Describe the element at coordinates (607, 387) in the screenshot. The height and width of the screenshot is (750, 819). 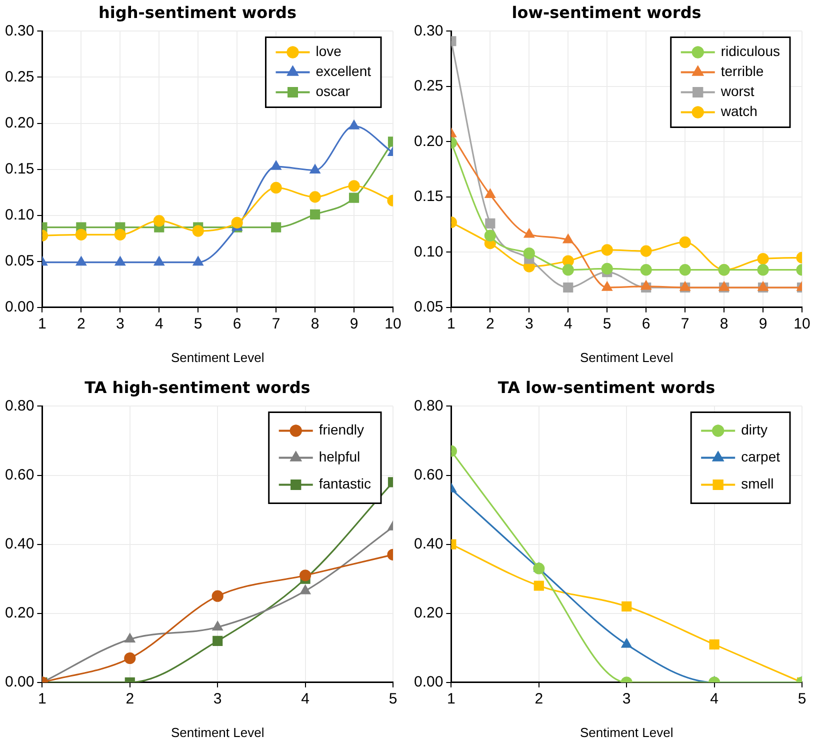
I see `chart-title: TA low-sentiment words` at that location.